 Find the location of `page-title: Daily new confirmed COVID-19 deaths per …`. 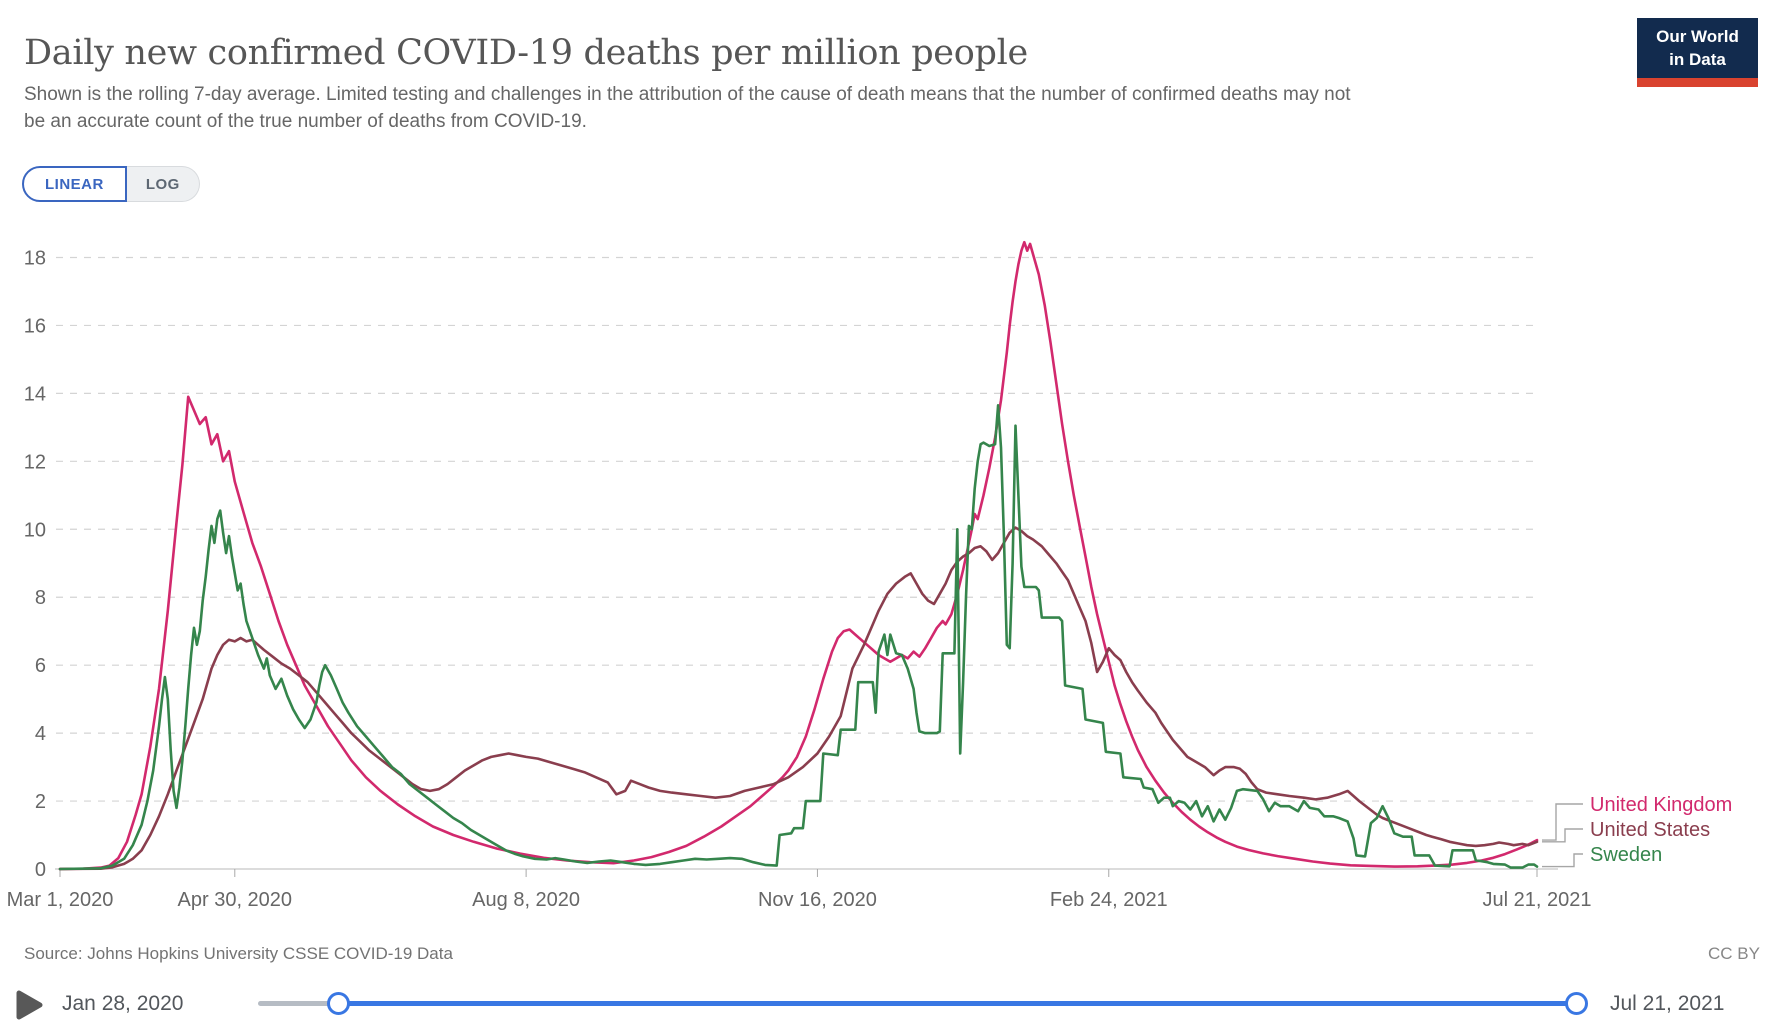

page-title: Daily new confirmed COVID-19 deaths per … is located at coordinates (526, 53).